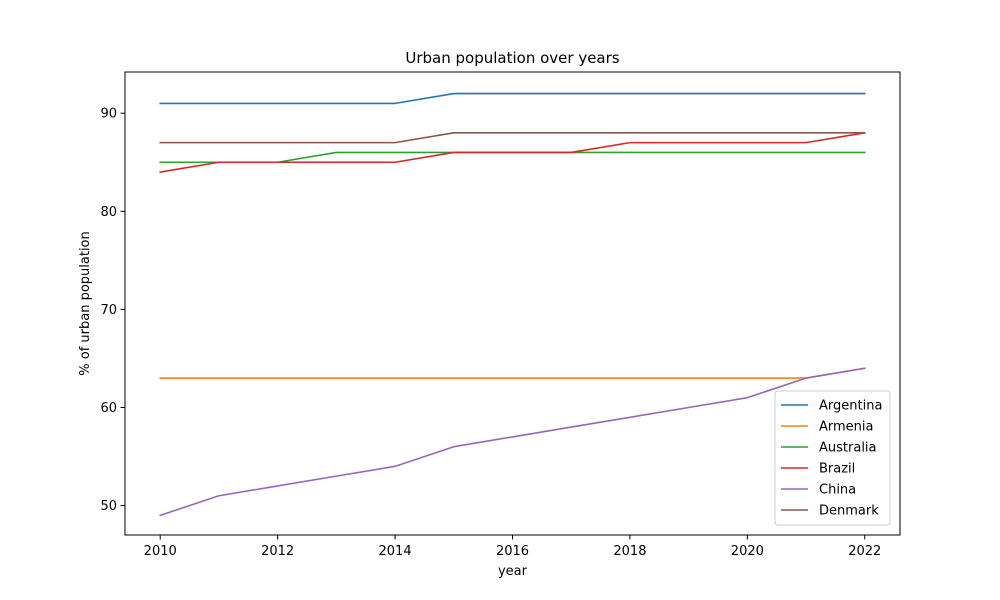 This screenshot has width=1000, height=600. Describe the element at coordinates (277, 551) in the screenshot. I see `x-tick-label: 2012` at that location.